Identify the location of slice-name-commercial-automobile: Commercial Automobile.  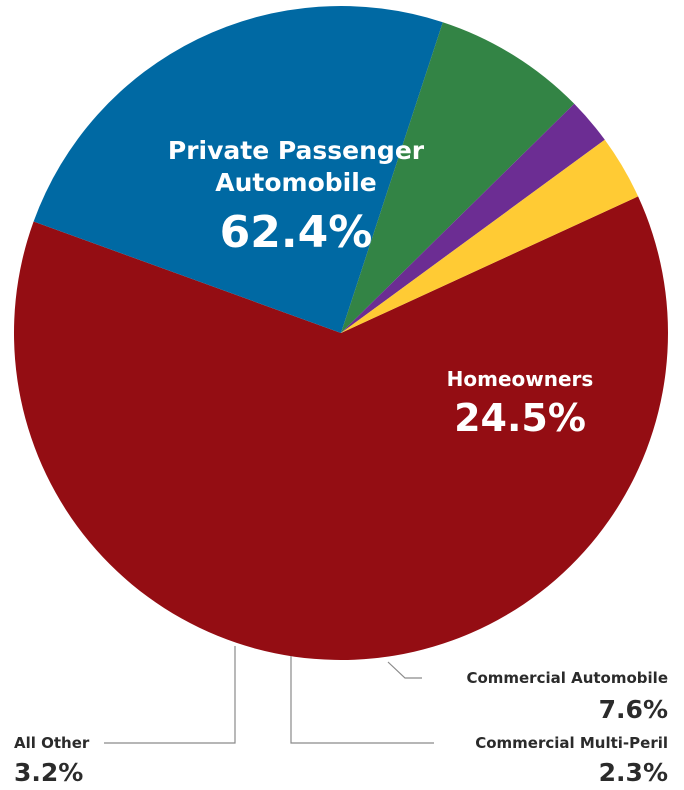
(567, 678).